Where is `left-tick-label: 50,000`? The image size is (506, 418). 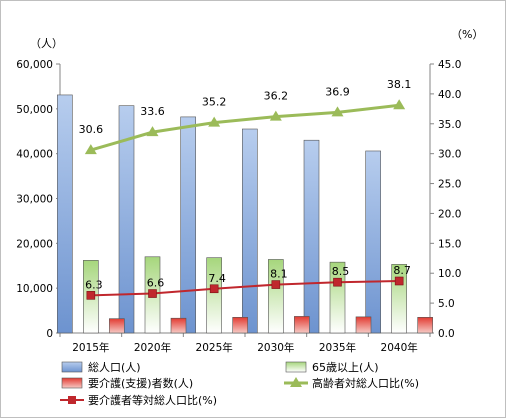 left-tick-label: 50,000 is located at coordinates (34, 110).